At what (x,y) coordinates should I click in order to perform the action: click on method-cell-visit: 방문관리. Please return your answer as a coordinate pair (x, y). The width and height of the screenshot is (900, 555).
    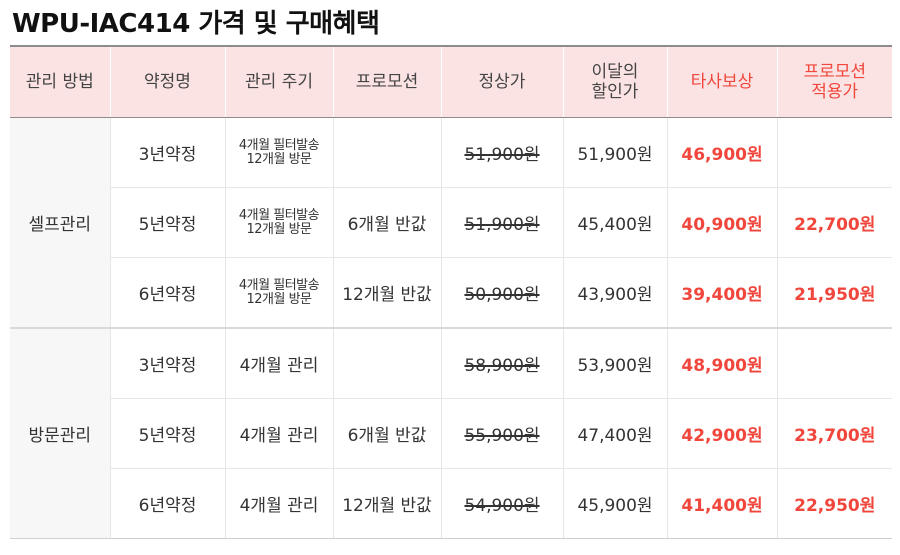
    Looking at the image, I should click on (60, 433).